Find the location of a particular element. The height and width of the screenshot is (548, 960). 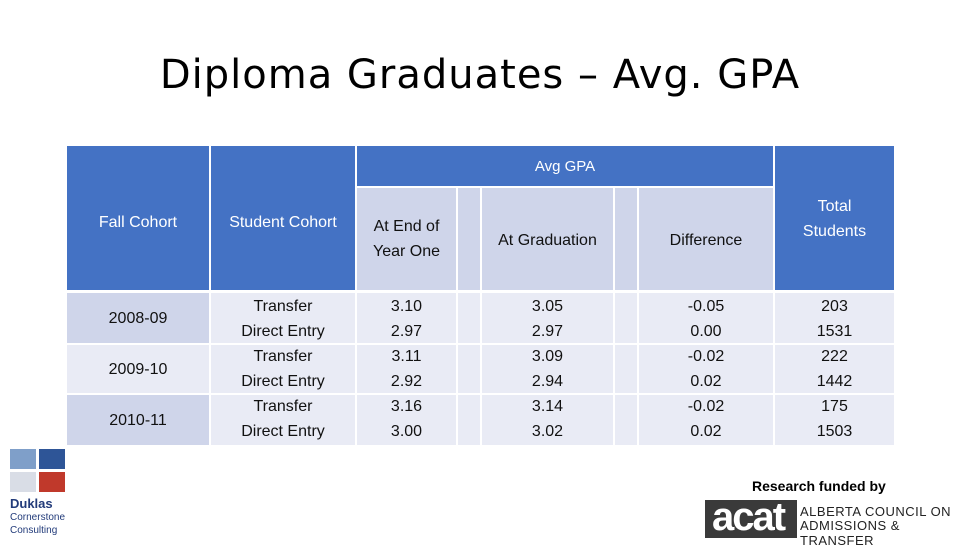

duklas-line2: Cornerstone is located at coordinates (38, 517).